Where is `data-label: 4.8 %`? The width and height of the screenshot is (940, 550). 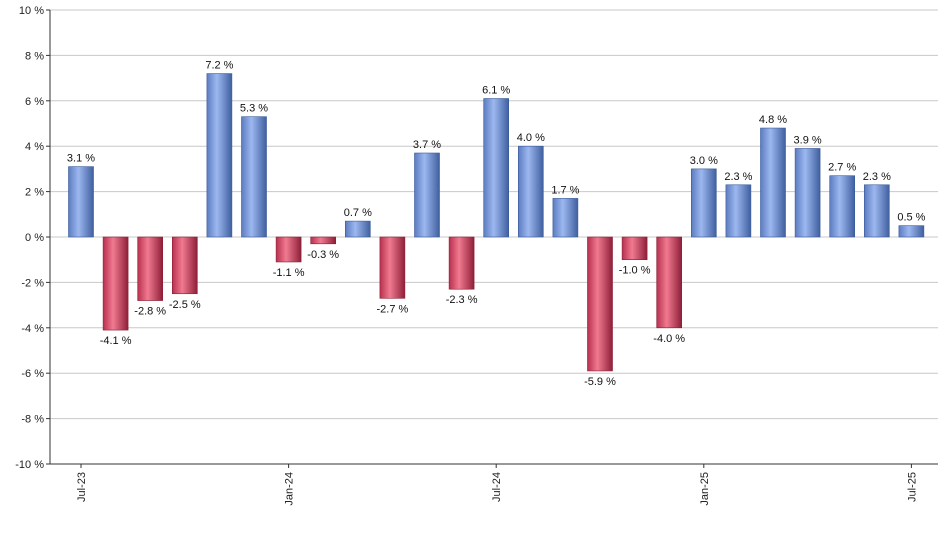 data-label: 4.8 % is located at coordinates (773, 120).